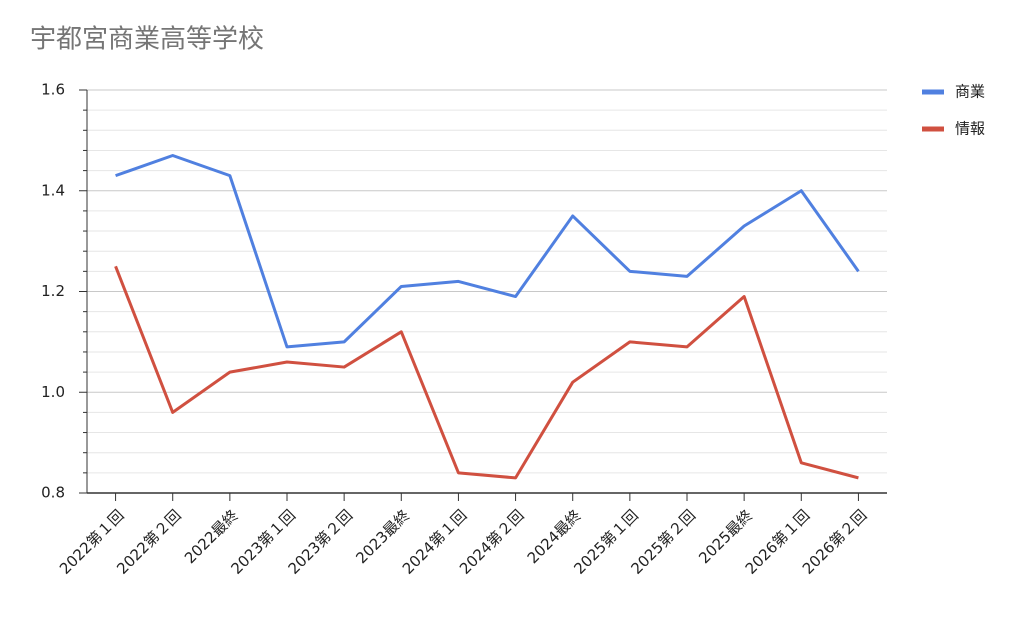 This screenshot has width=1024, height=622. Describe the element at coordinates (53, 291) in the screenshot. I see `y-tick-label: 1.2` at that location.